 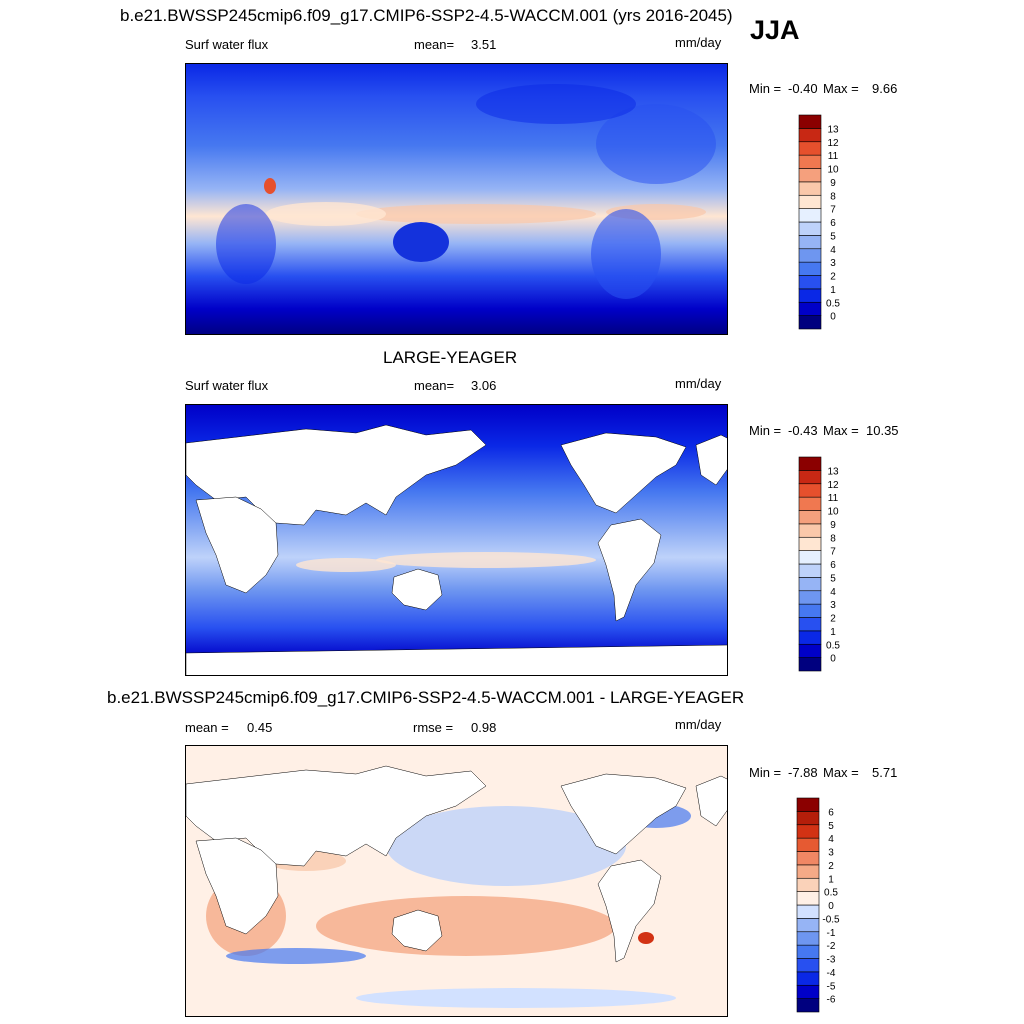 What do you see at coordinates (765, 772) in the screenshot?
I see `panel3-min-label: Min =` at bounding box center [765, 772].